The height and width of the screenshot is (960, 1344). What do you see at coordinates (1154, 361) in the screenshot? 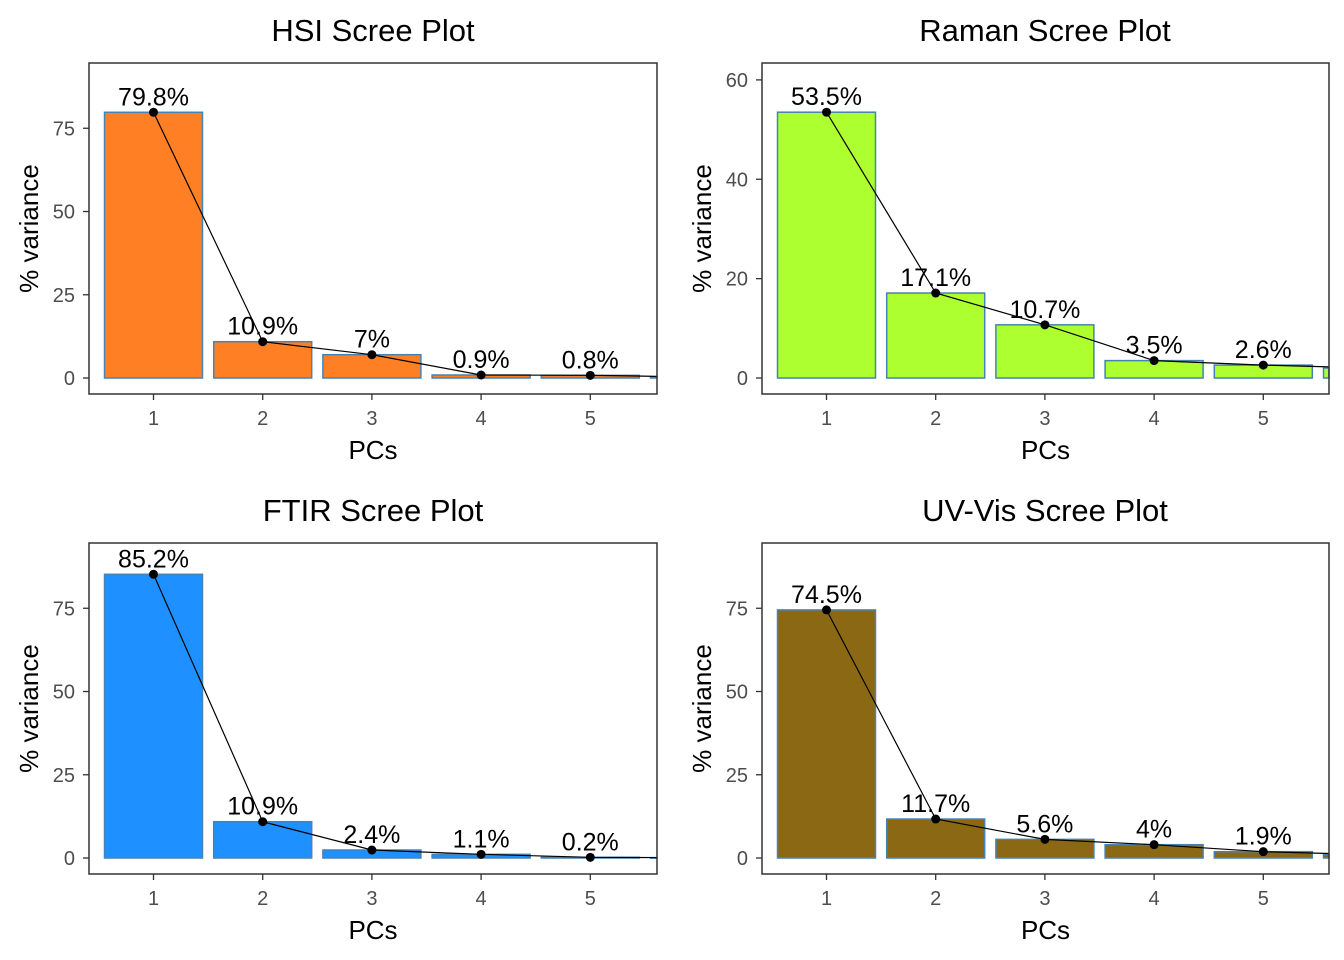
I see `raman-point-pc4` at bounding box center [1154, 361].